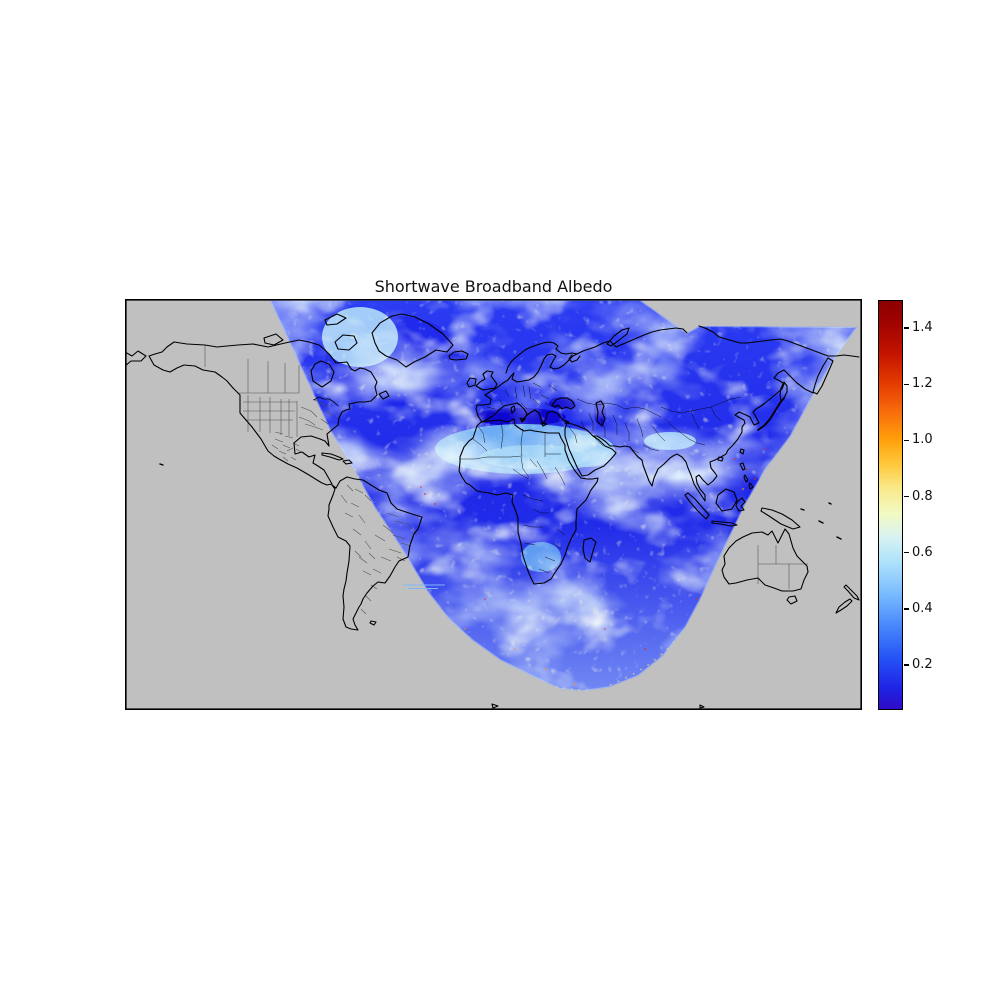 This screenshot has height=1000, width=1000. I want to click on coast-sardinia, so click(513, 409).